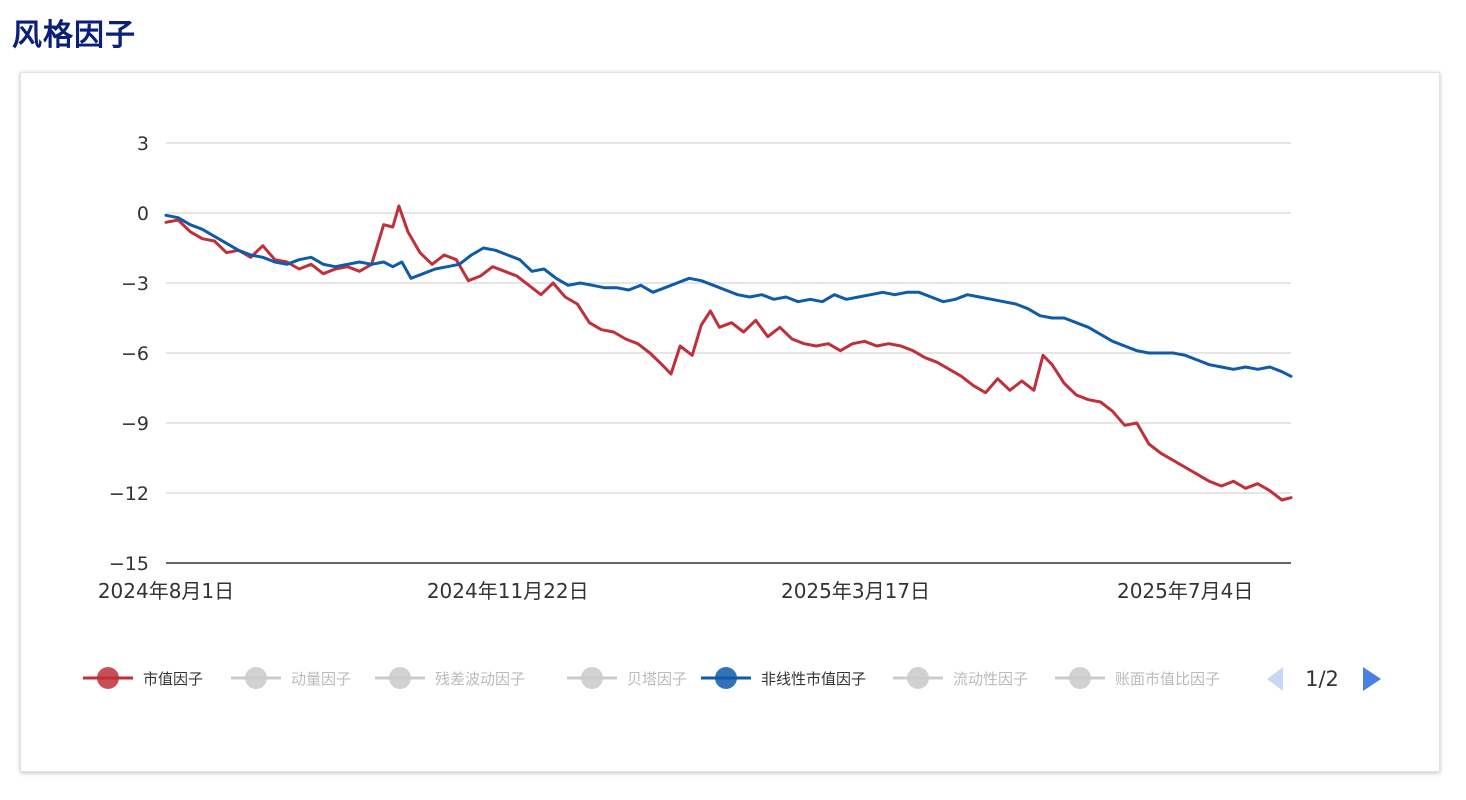  What do you see at coordinates (1167, 679) in the screenshot?
I see `legend-label: 账面市值比因子` at bounding box center [1167, 679].